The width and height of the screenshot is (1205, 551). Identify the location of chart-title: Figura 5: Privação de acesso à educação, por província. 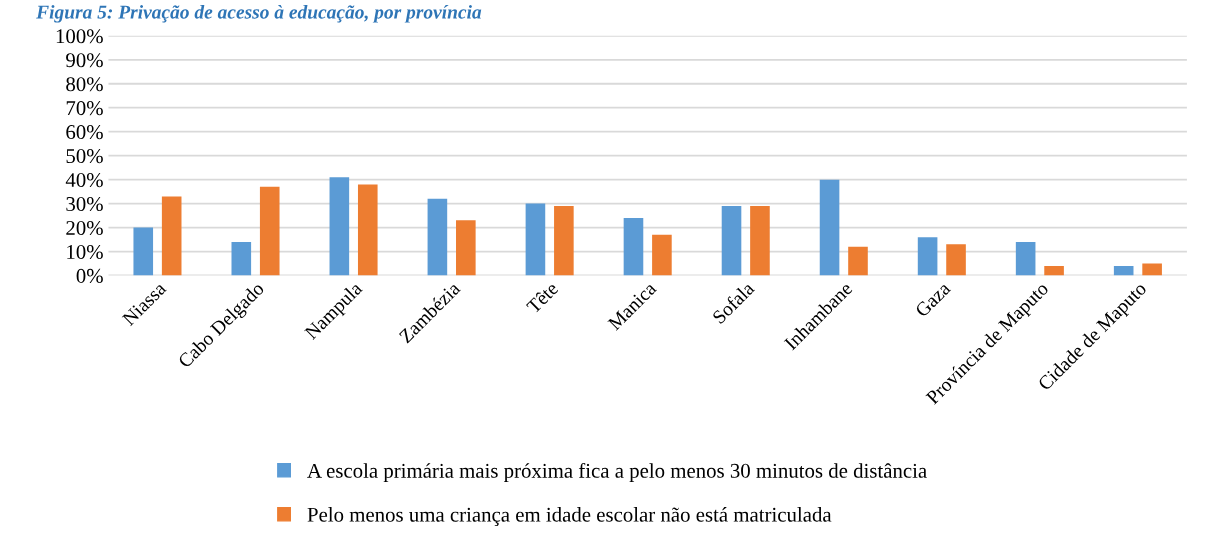
(259, 13).